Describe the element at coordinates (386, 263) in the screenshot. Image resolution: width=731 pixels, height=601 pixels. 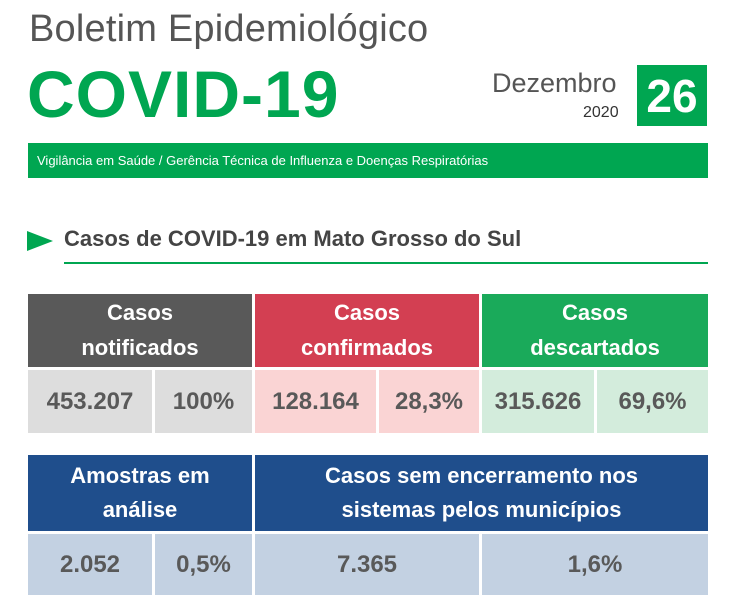
I see `section-divider` at that location.